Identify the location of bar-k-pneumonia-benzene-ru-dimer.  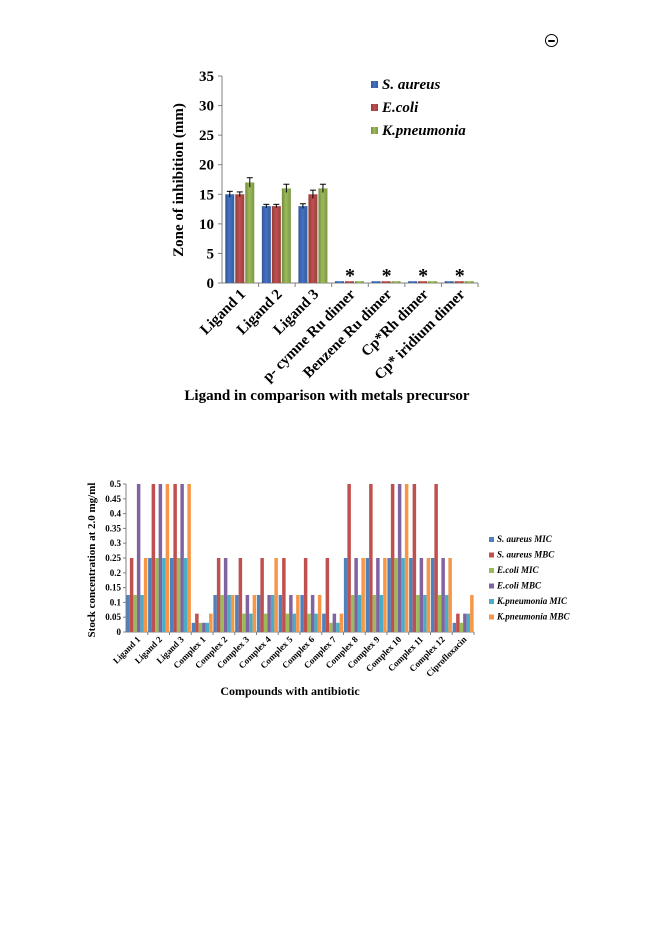
(396, 282).